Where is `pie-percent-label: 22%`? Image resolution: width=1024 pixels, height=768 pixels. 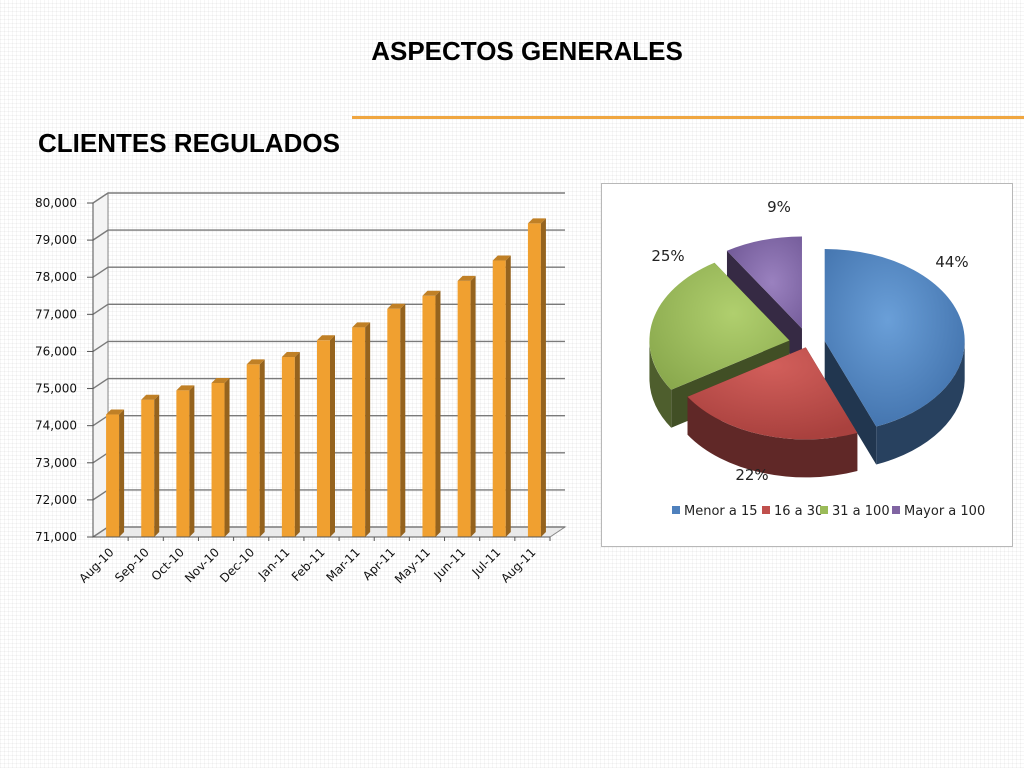 pie-percent-label: 22% is located at coordinates (751, 475).